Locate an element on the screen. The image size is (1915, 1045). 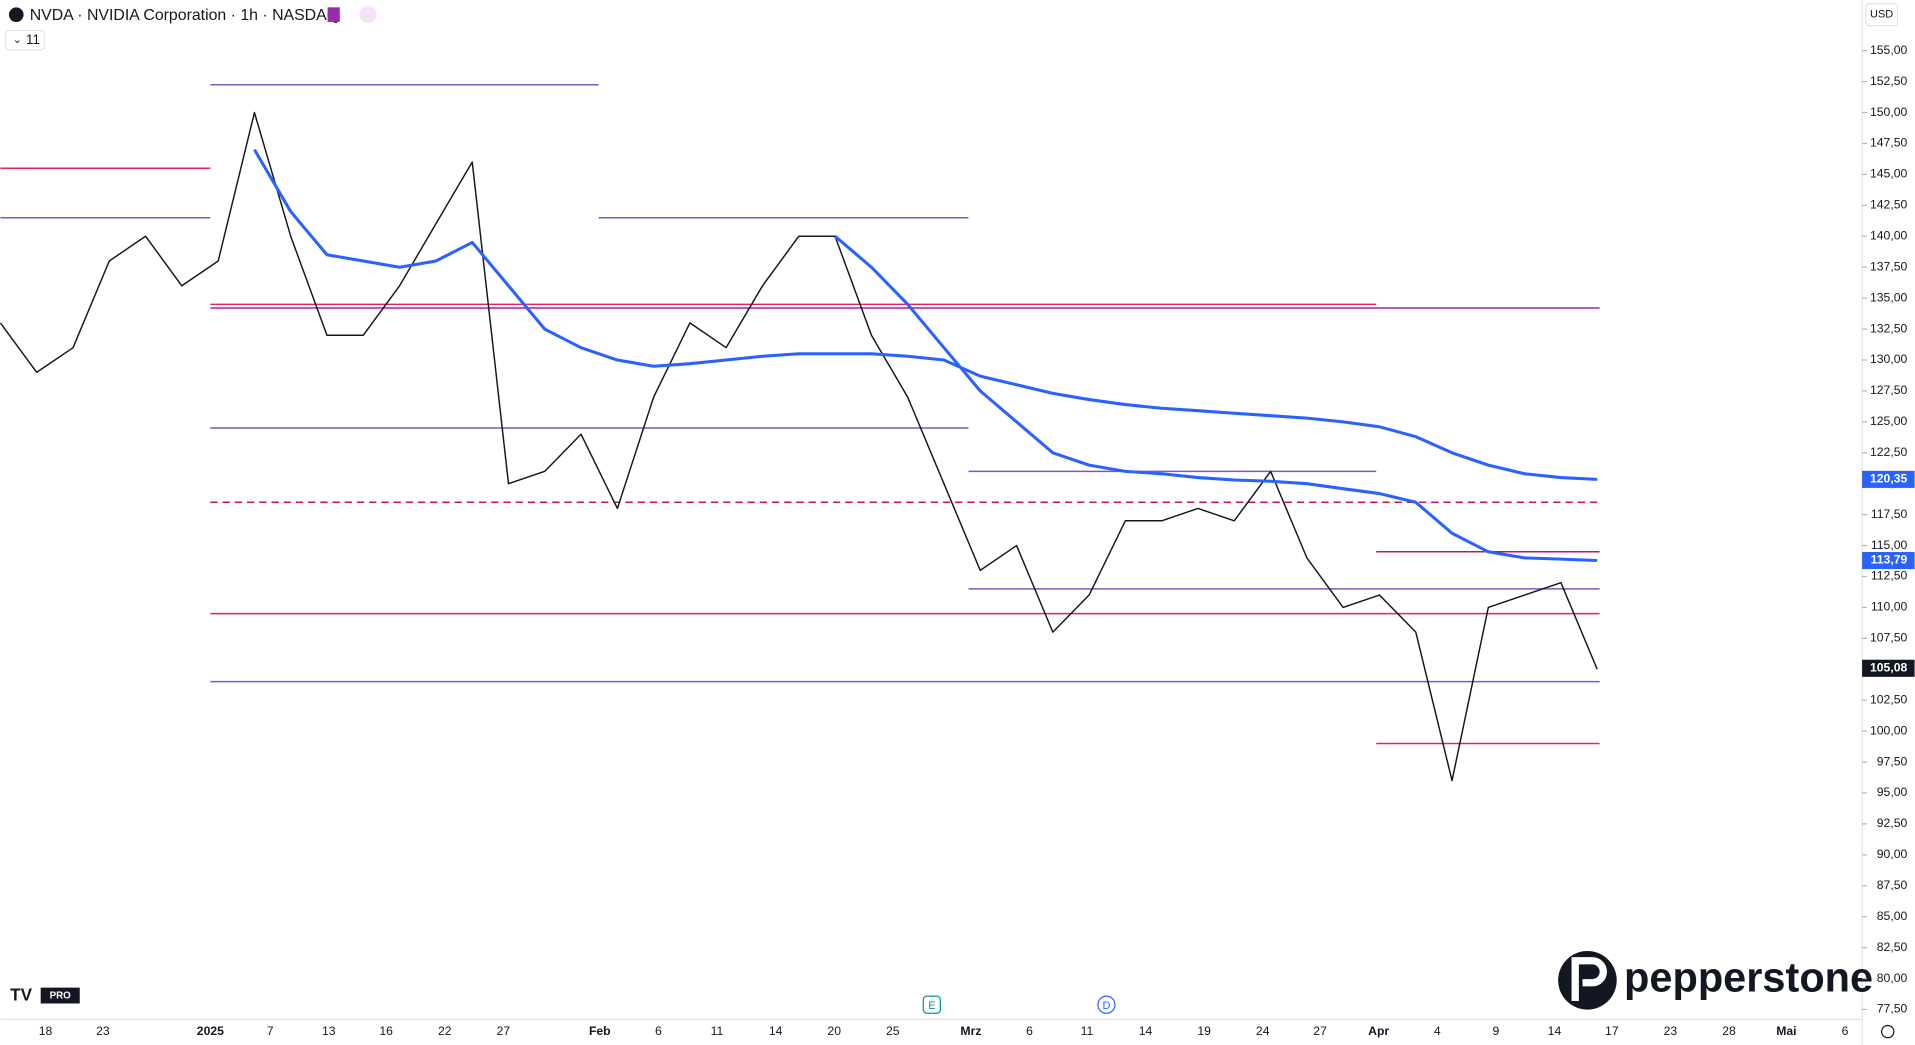
tv-pro: PRO is located at coordinates (61, 996).